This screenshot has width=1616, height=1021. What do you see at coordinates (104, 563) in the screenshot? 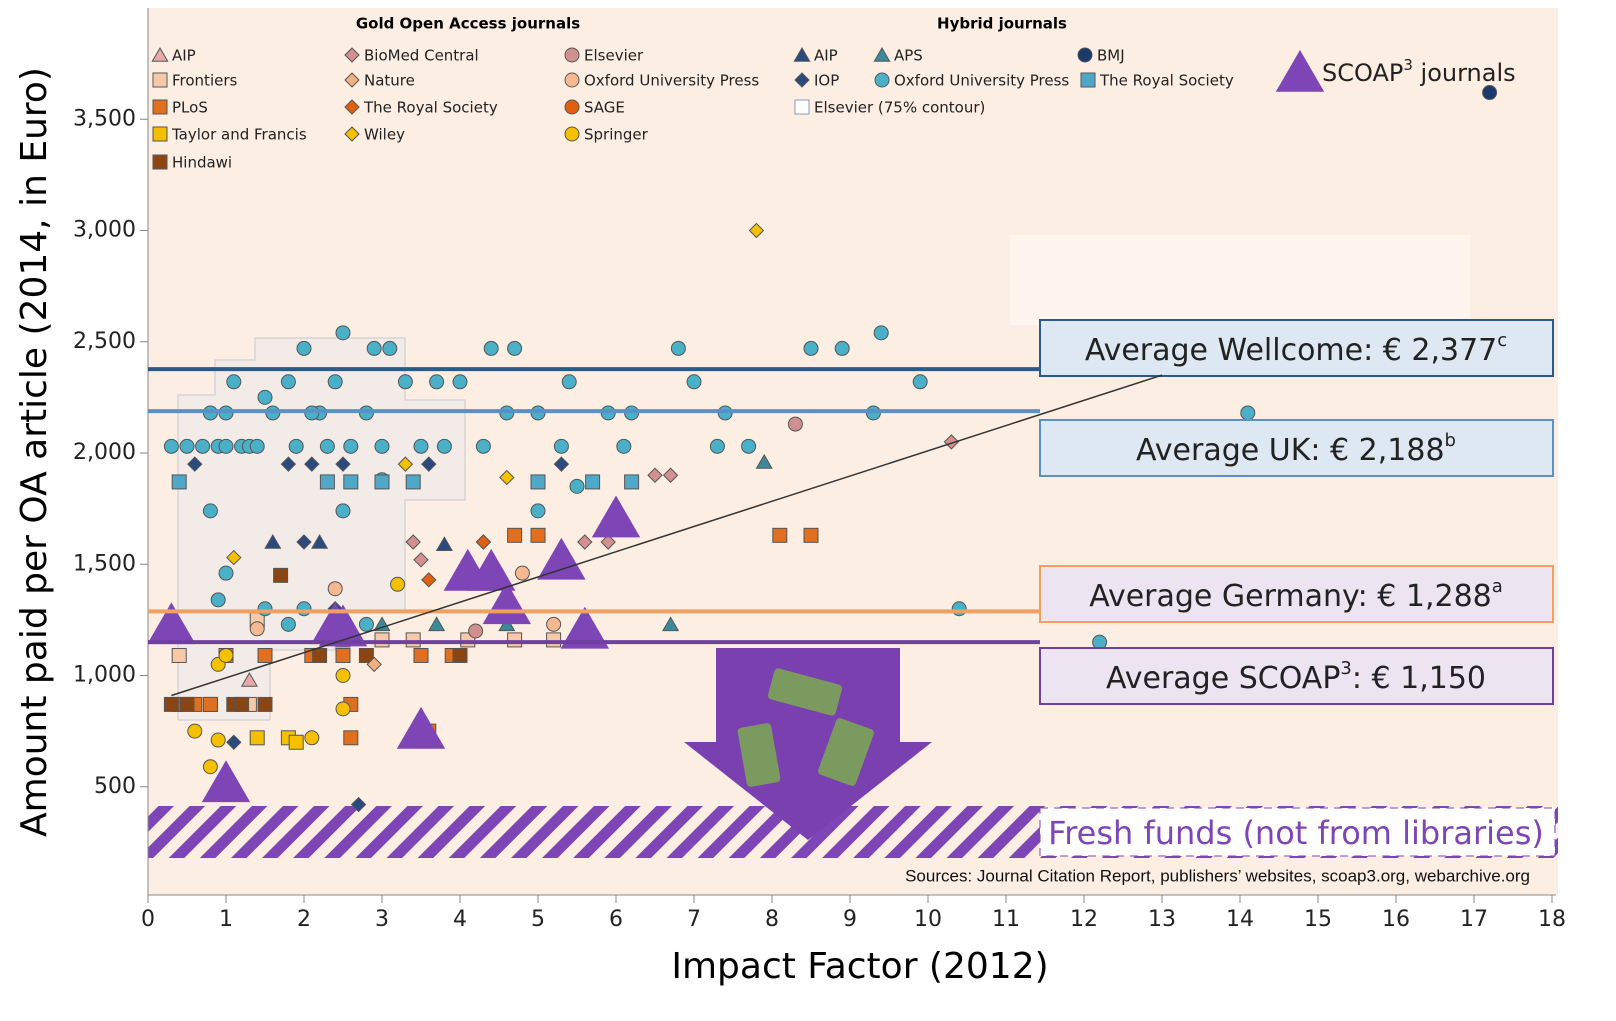
I see `y-tick-label: 1,500` at bounding box center [104, 563].